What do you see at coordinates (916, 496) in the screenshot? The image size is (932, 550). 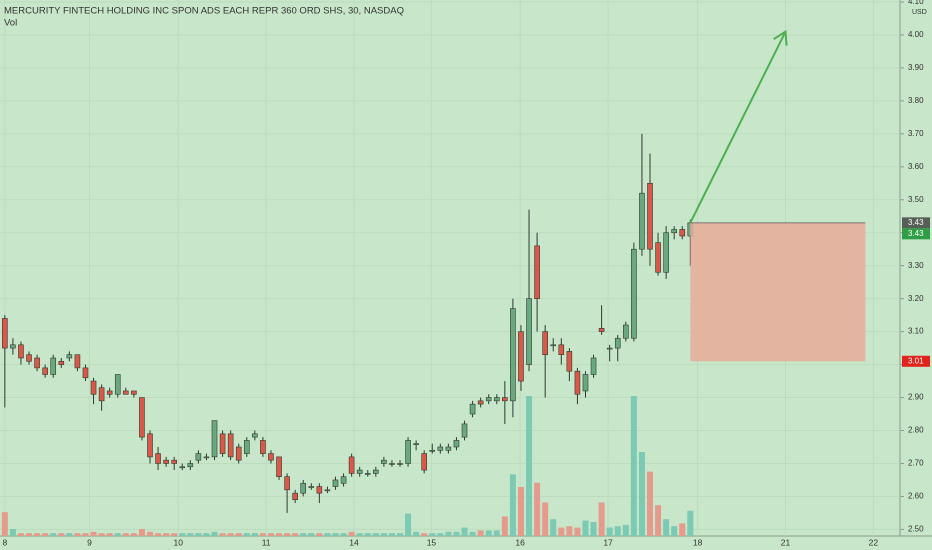 I see `y-tick-label: 2.60` at bounding box center [916, 496].